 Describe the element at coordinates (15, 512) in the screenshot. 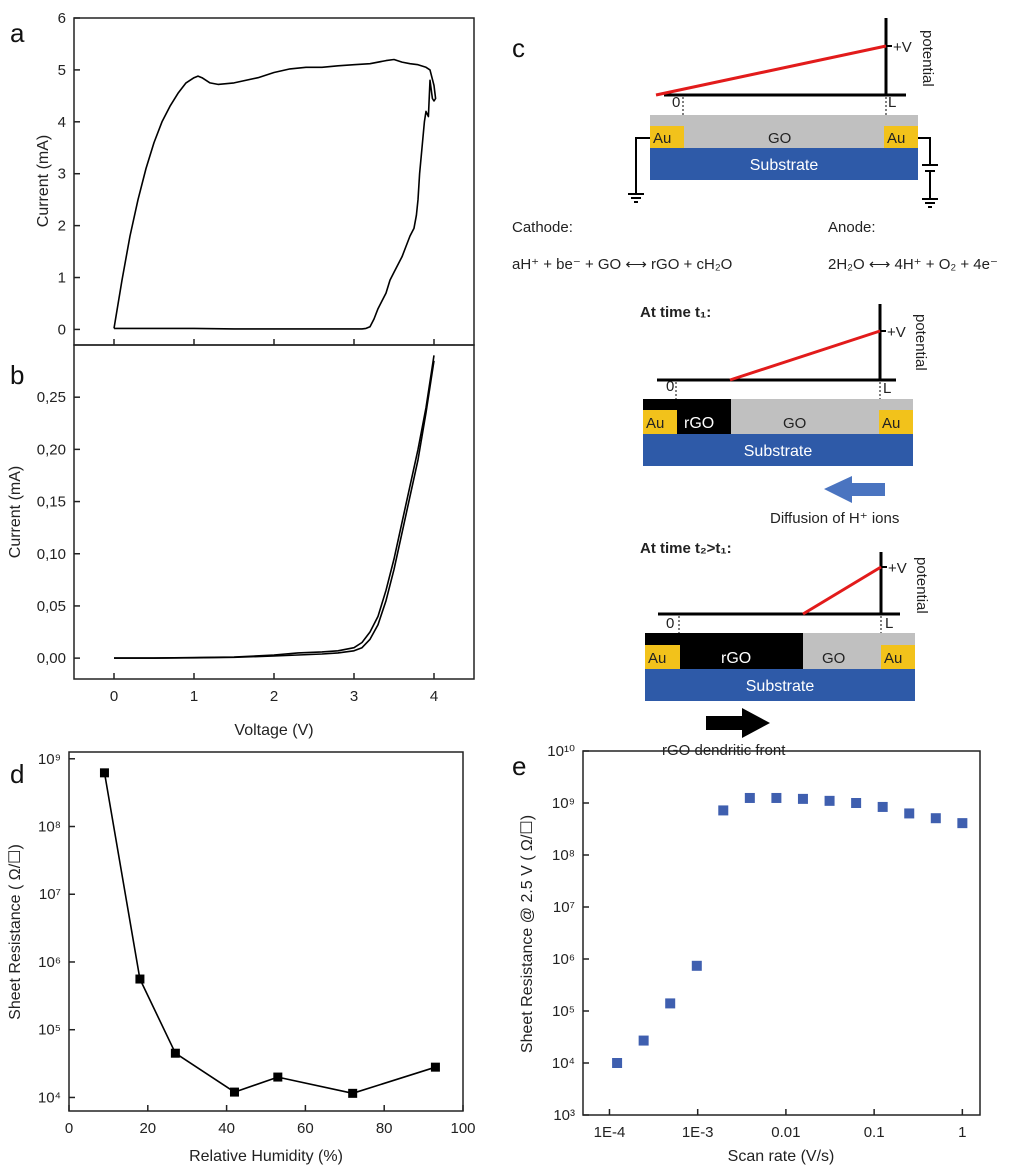

I see `plot-b-ylabel: Current (mA)` at that location.